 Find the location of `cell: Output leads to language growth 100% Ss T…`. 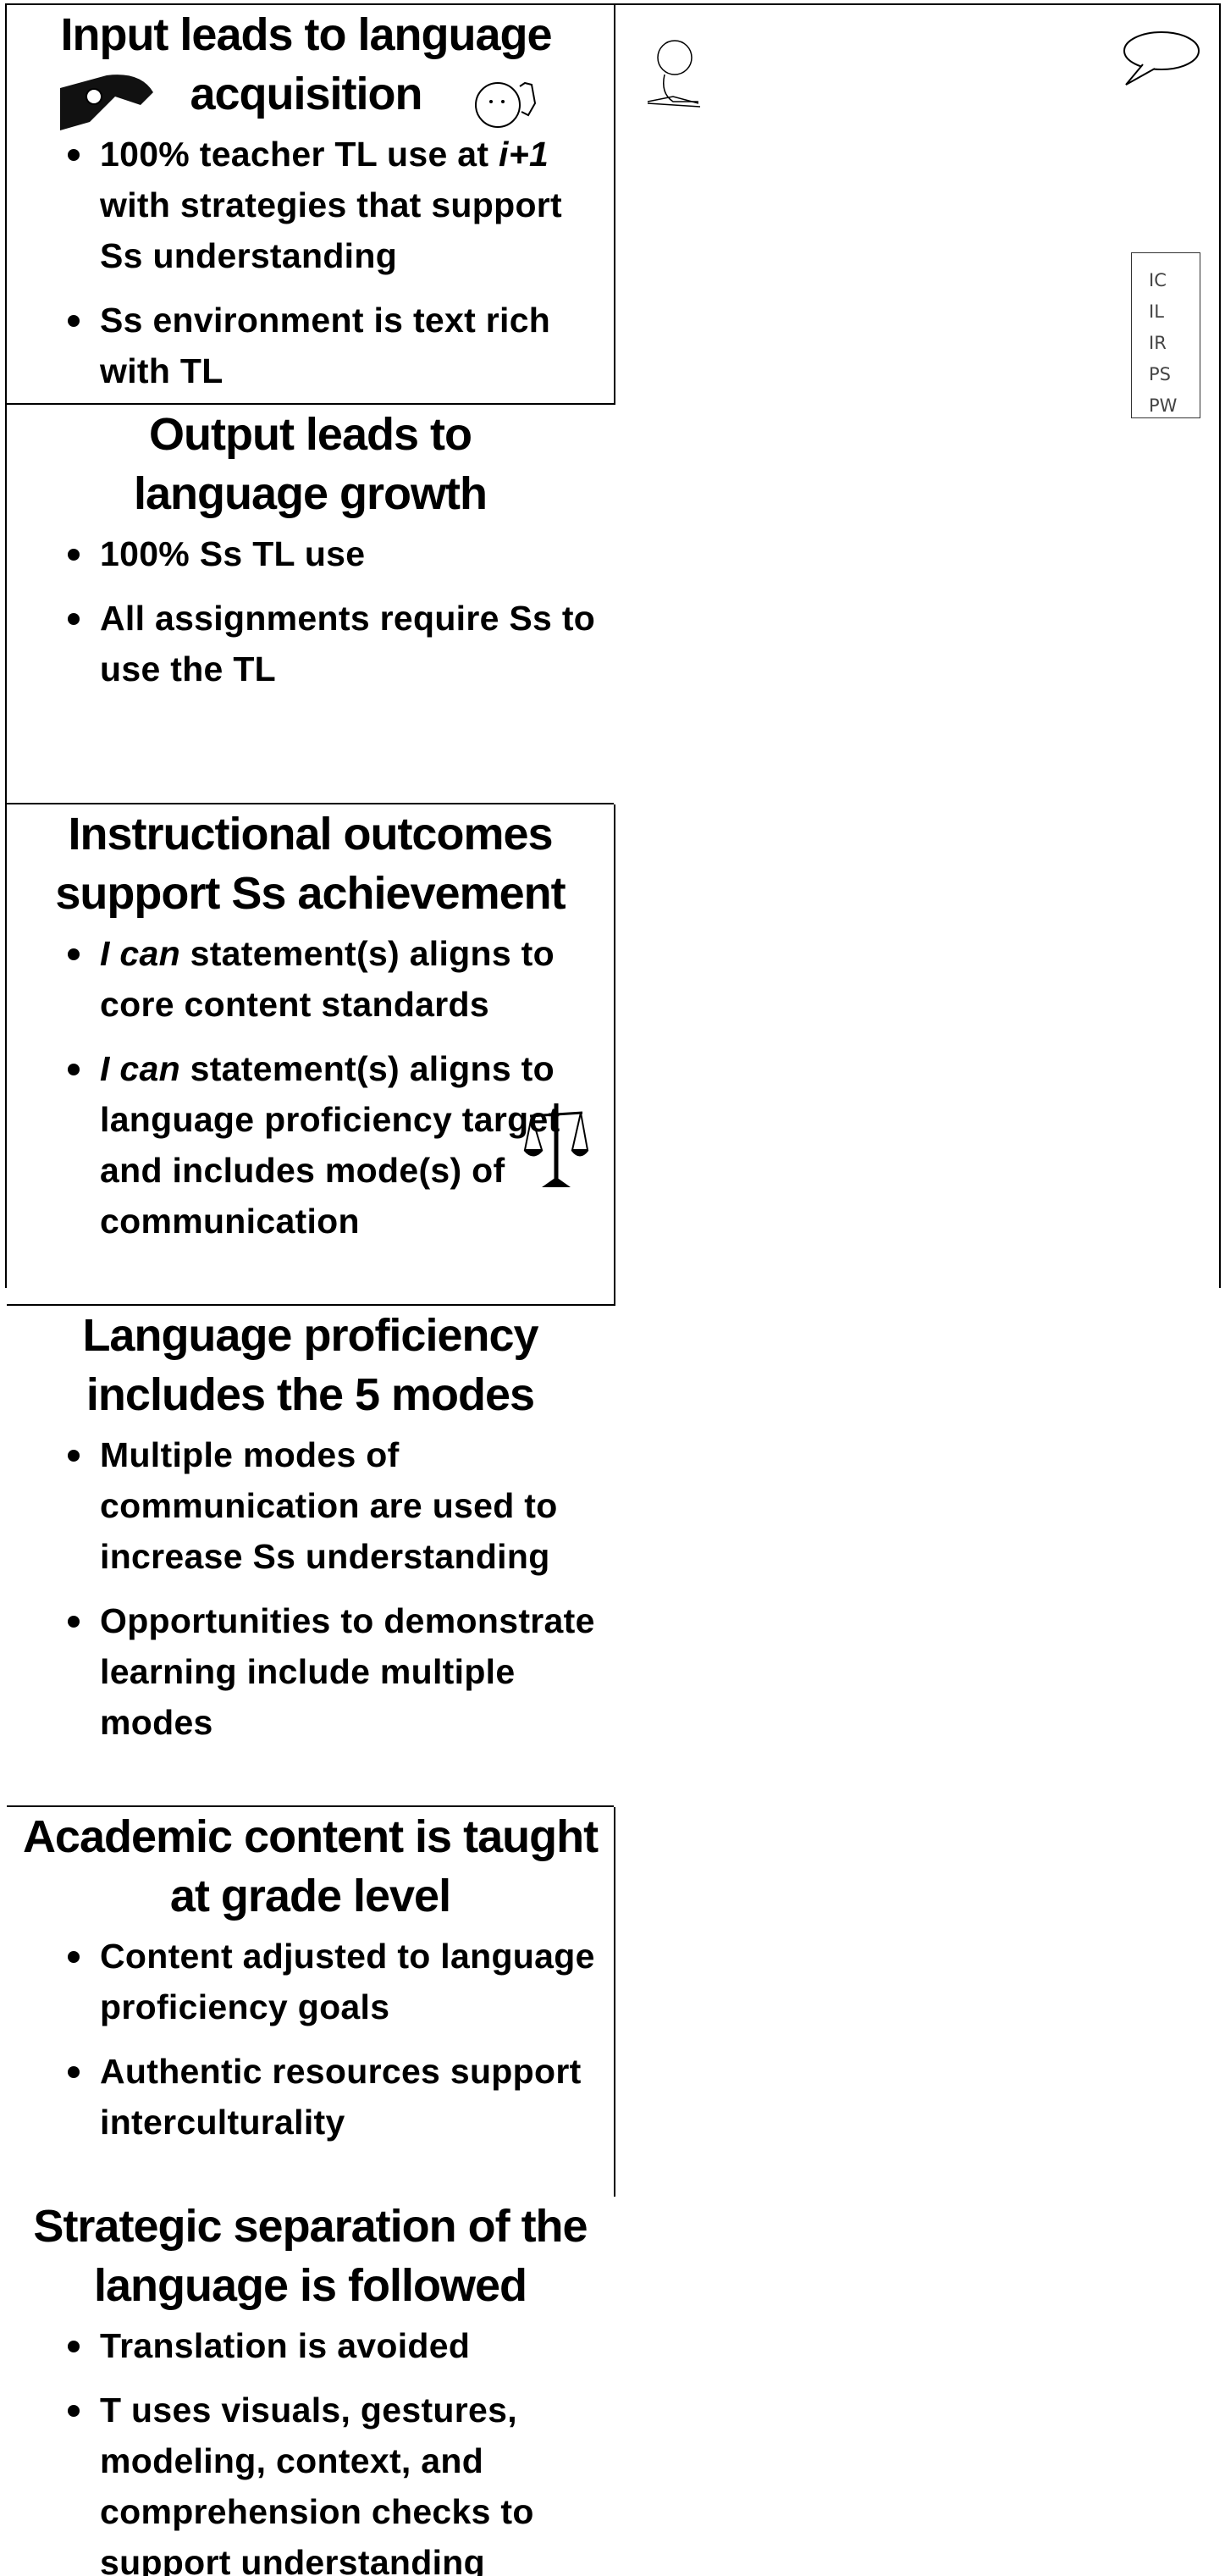

cell: Output leads to language growth 100% Ss T… is located at coordinates (310, 604).